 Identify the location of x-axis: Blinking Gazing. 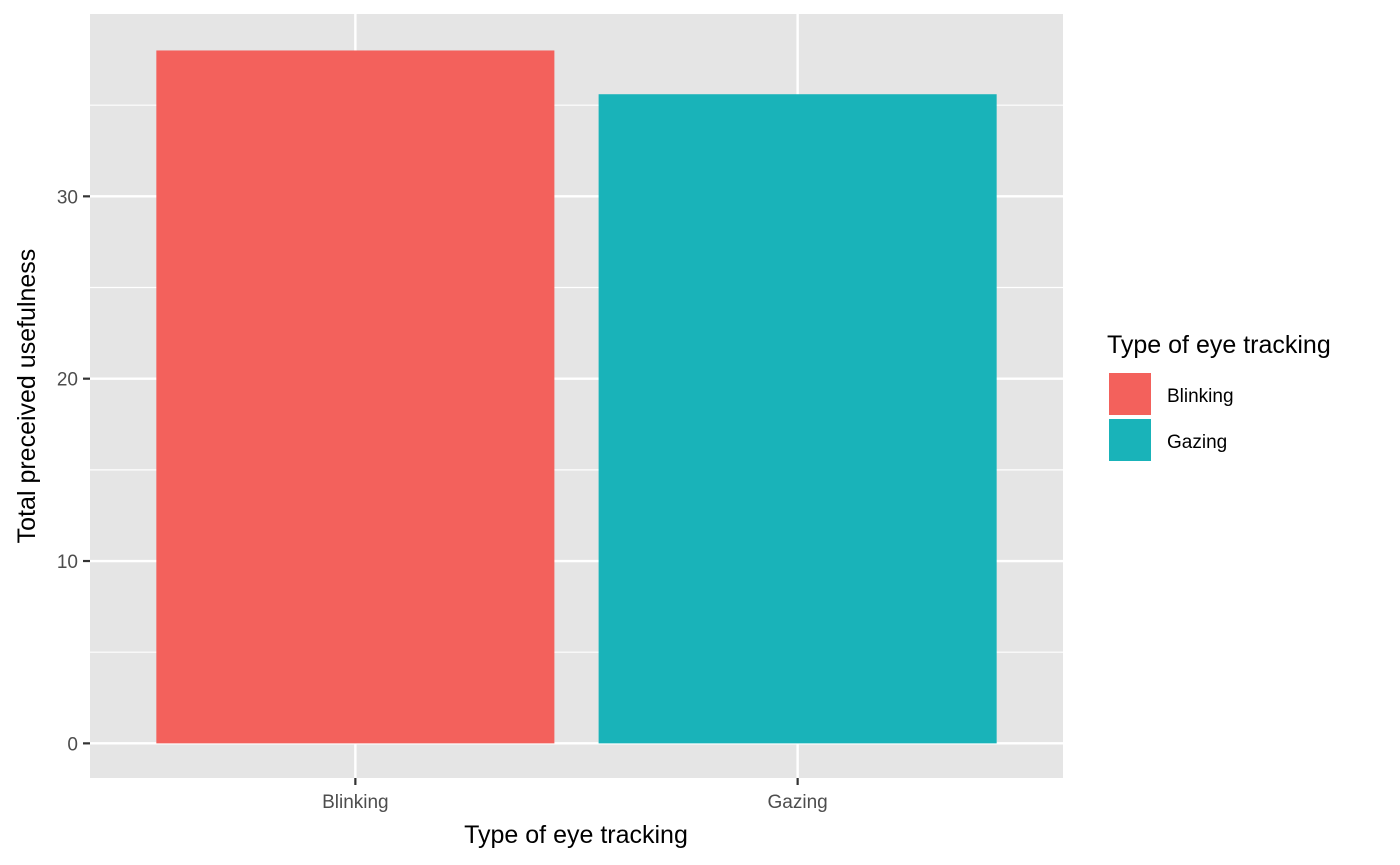
(575, 795).